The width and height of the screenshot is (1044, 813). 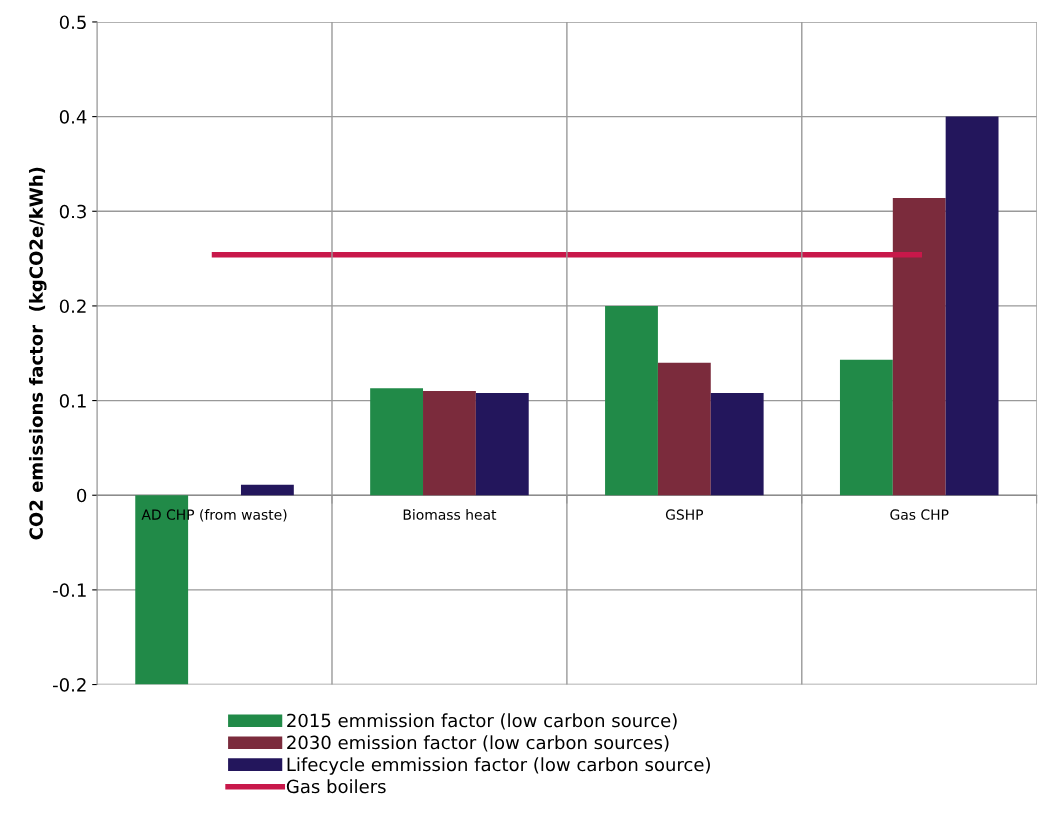 What do you see at coordinates (450, 514) in the screenshot?
I see `x-tick-label: Biomass heat` at bounding box center [450, 514].